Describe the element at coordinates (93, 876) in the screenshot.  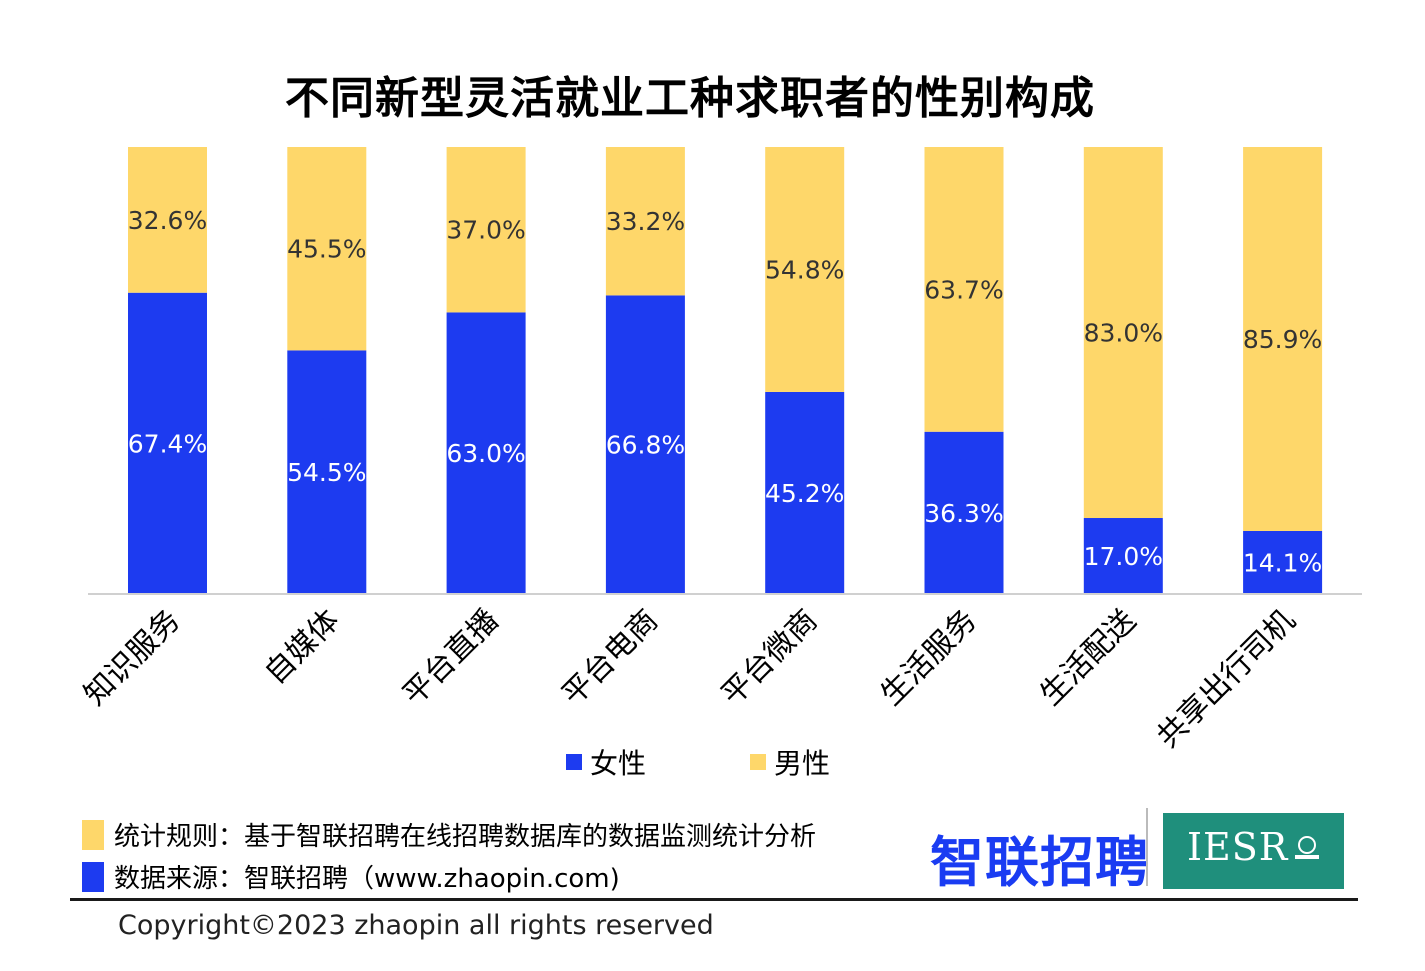
I see `footnote-source-swatch` at that location.